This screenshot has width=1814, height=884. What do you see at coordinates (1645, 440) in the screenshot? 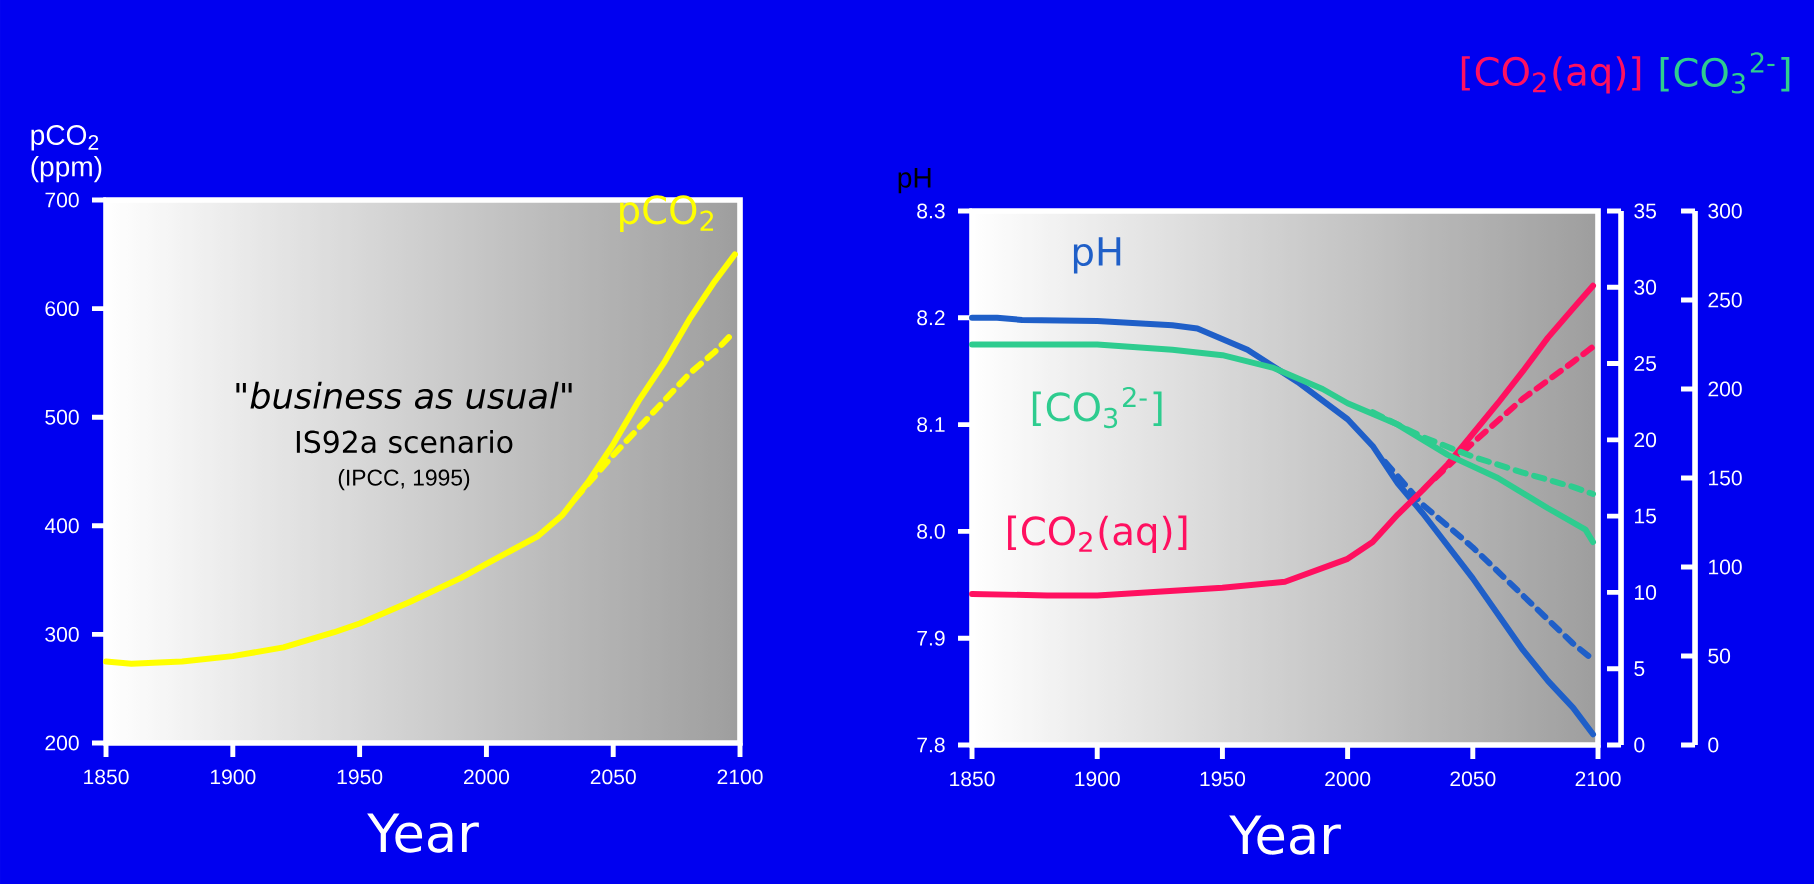
I see `y2-tick-label: 20` at bounding box center [1645, 440].